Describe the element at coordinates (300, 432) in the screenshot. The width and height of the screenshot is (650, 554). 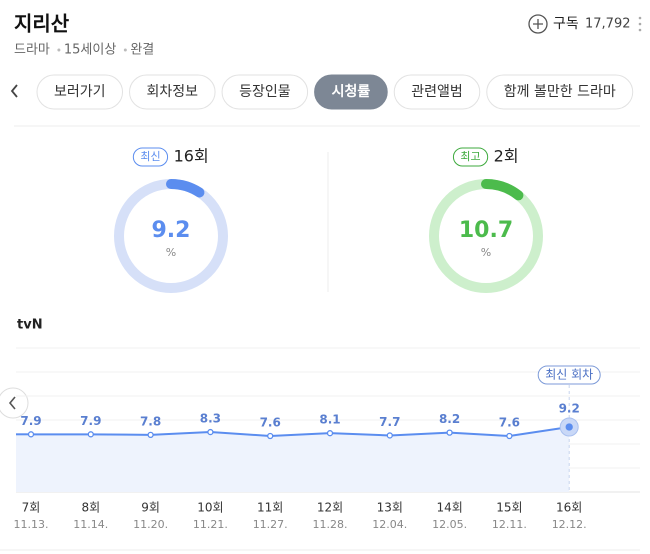
I see `line` at that location.